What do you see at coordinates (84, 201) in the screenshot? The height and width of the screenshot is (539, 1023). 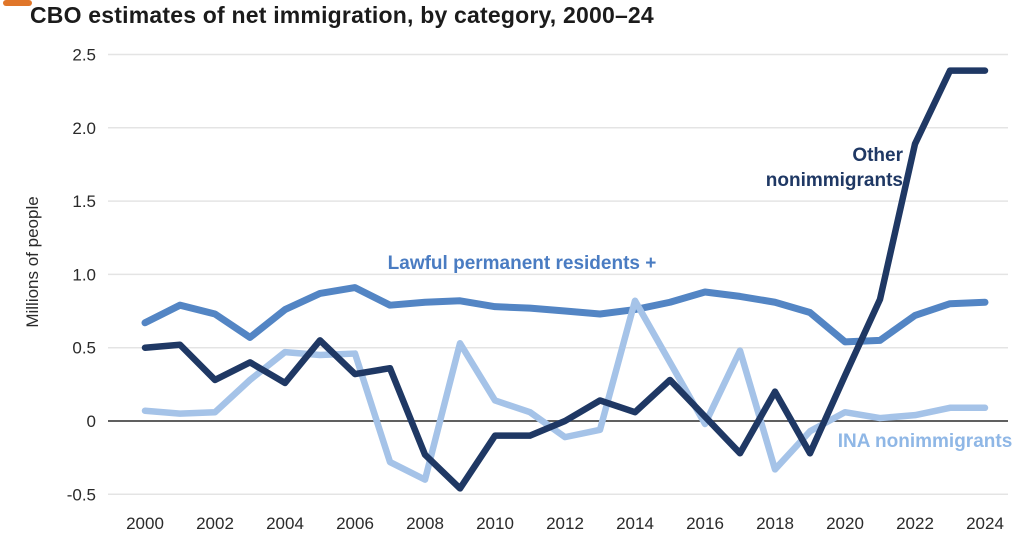 I see `y-tick-label: 1.5` at bounding box center [84, 201].